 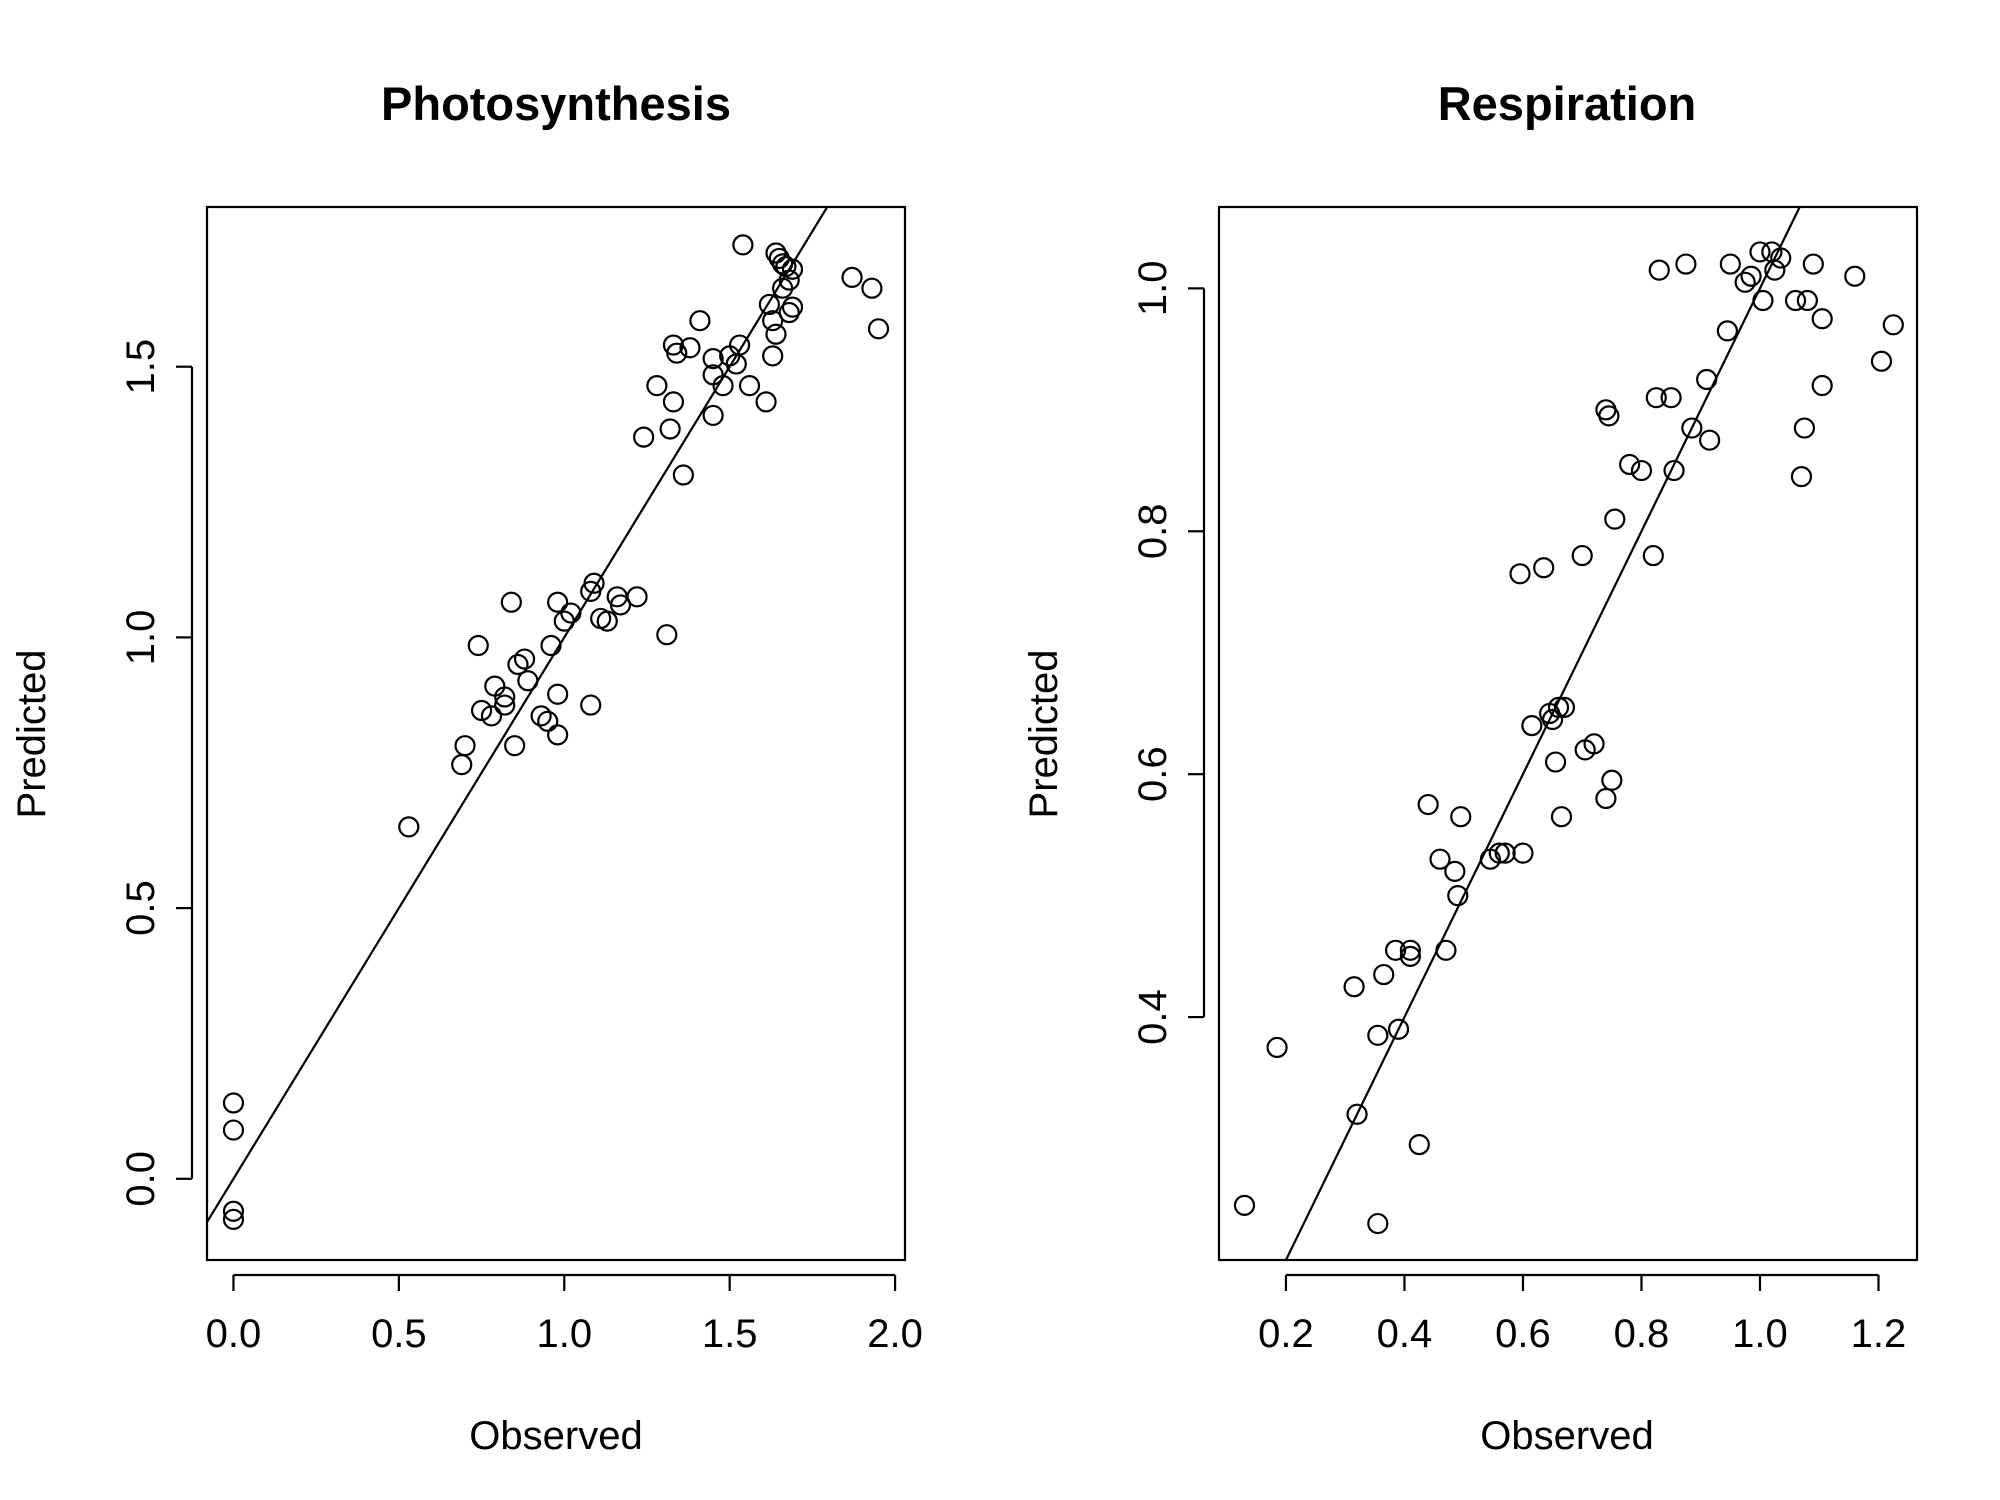 I want to click on y-tick-label: 0.5, so click(x=141, y=908).